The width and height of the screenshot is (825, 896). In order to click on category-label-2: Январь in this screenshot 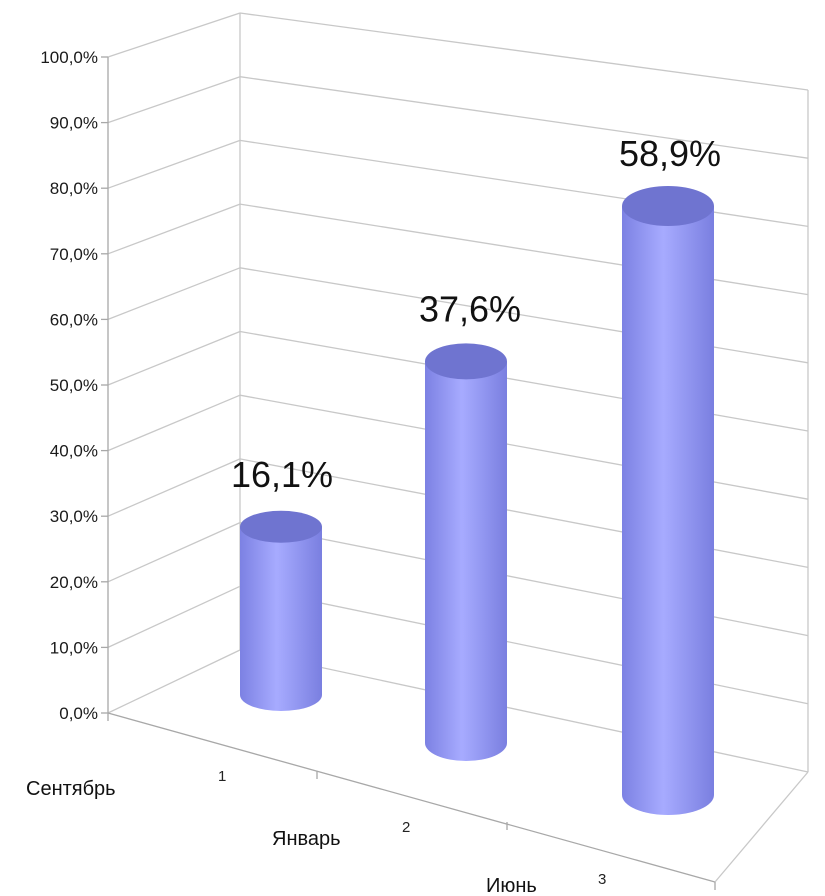, I will do `click(306, 839)`.